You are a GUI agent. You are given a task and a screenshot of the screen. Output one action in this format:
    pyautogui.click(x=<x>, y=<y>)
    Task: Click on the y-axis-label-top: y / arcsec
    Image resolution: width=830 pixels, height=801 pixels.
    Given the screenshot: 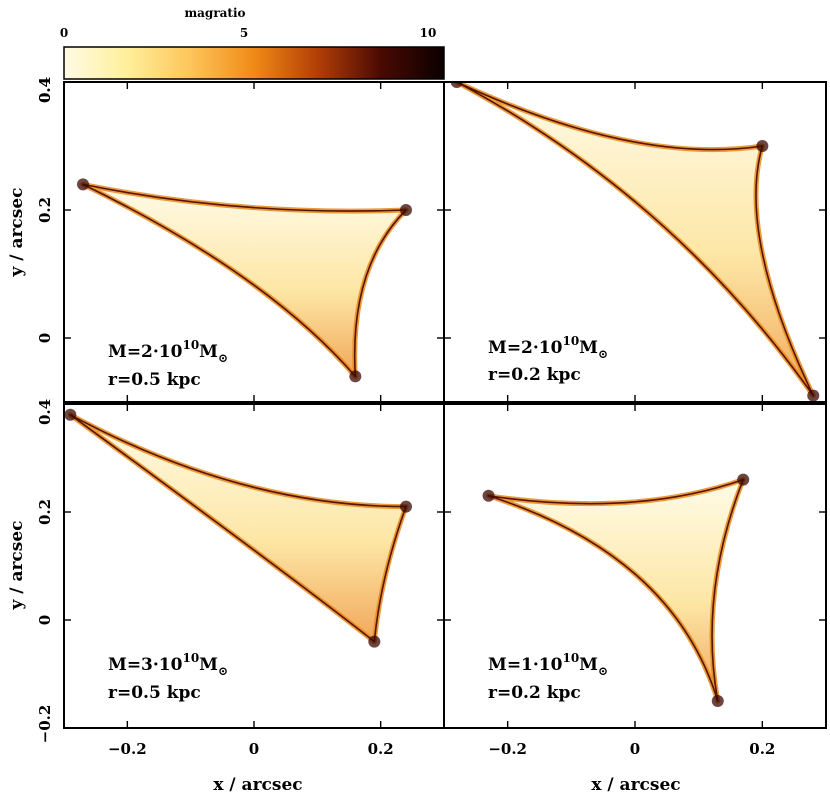 What is the action you would take?
    pyautogui.click(x=17, y=233)
    